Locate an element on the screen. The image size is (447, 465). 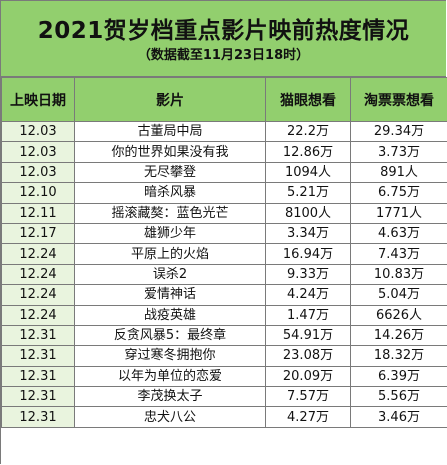
cell-maoyan-want: 4.27万 is located at coordinates (308, 417).